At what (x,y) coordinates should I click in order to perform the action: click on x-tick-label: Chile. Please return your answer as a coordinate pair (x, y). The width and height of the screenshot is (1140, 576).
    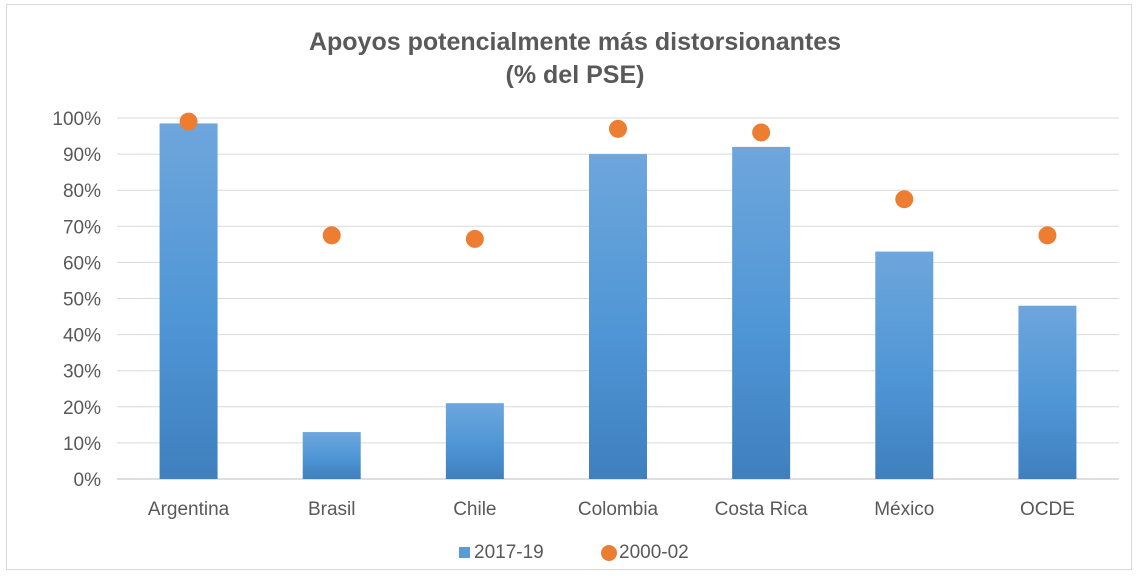
    Looking at the image, I should click on (474, 509).